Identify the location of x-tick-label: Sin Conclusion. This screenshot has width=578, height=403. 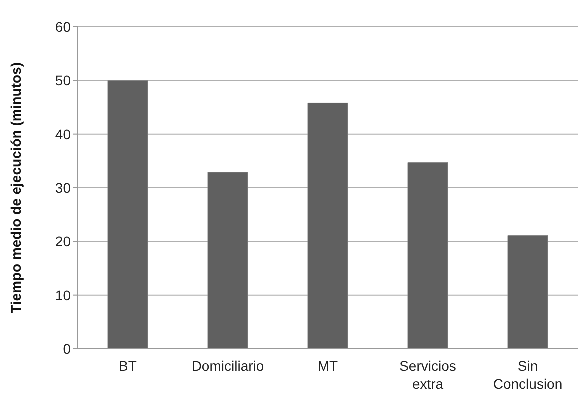
(528, 375).